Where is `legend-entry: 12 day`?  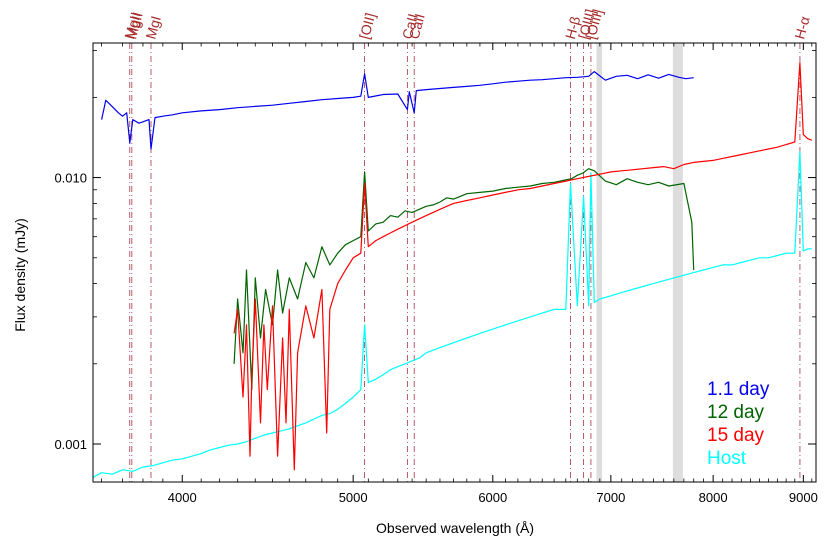
legend-entry: 12 day is located at coordinates (736, 412).